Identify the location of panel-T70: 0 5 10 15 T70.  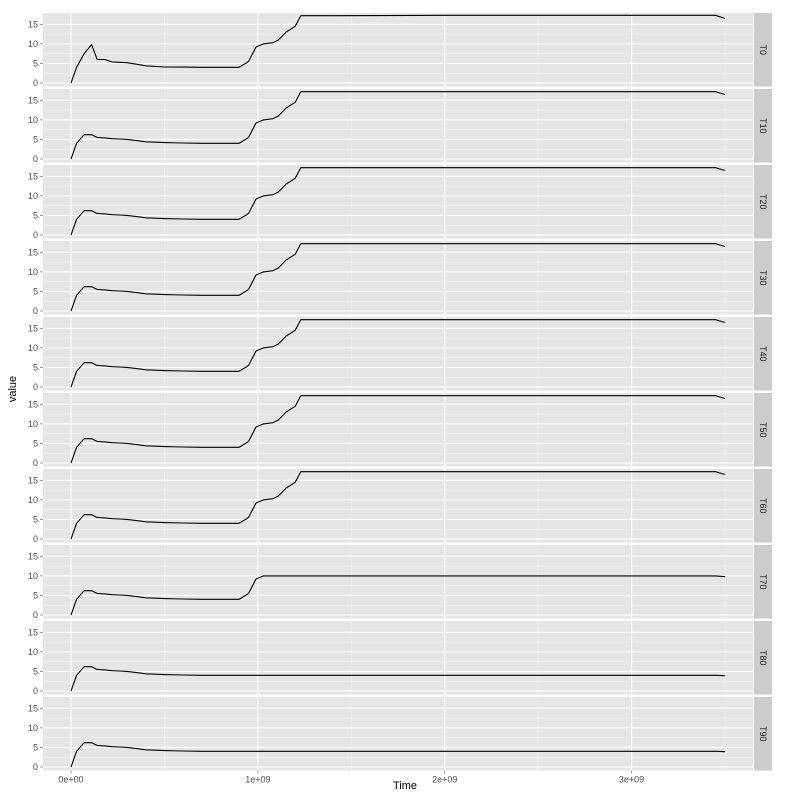
(400, 582).